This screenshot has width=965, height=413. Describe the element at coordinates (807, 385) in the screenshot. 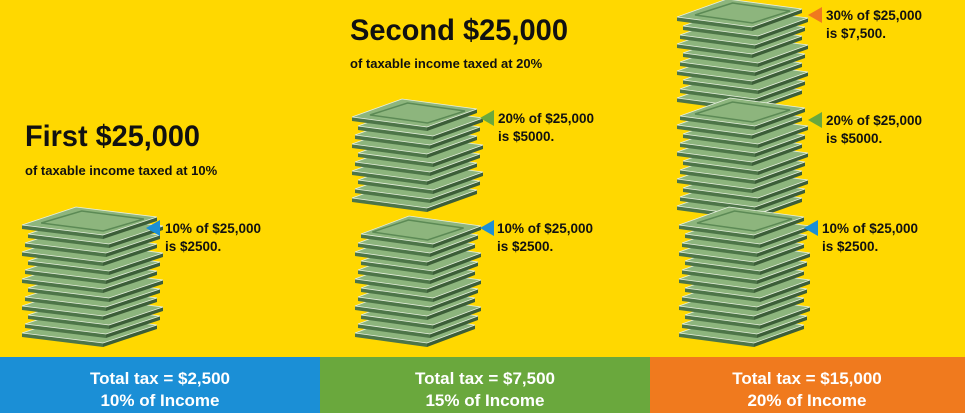

I see `footer-bar` at that location.